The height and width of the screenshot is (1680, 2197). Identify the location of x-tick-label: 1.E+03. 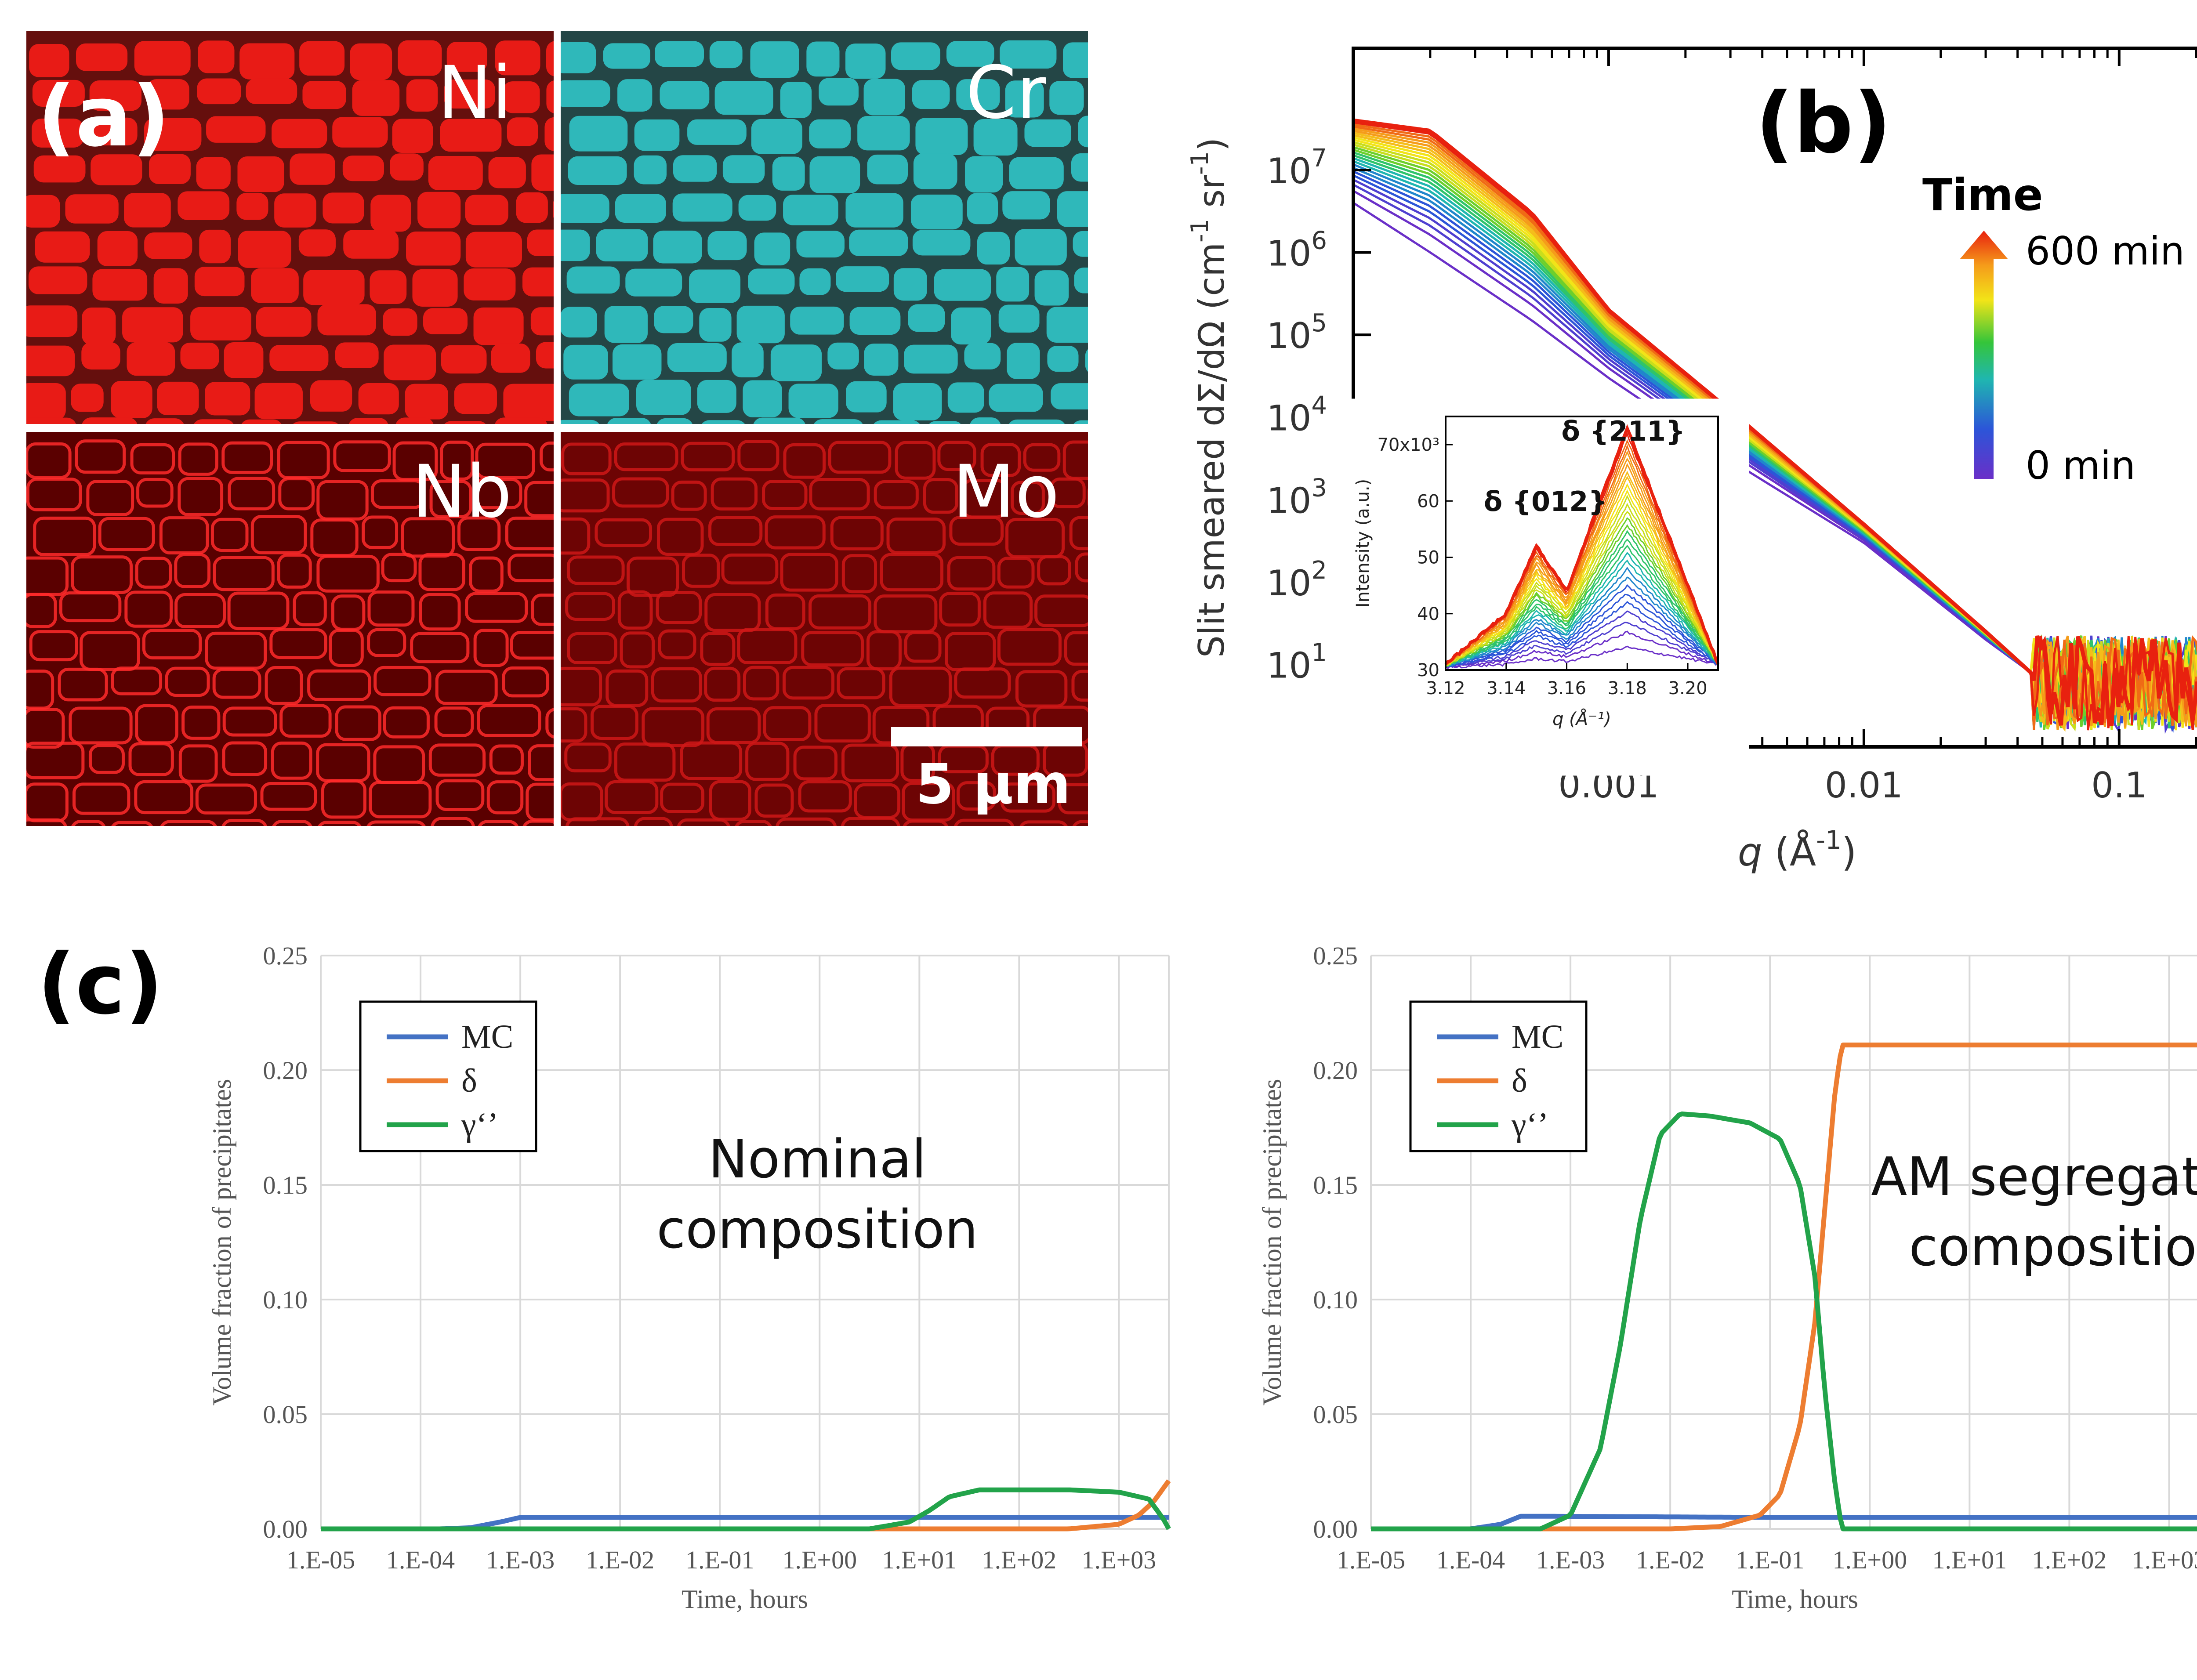
(2164, 1560).